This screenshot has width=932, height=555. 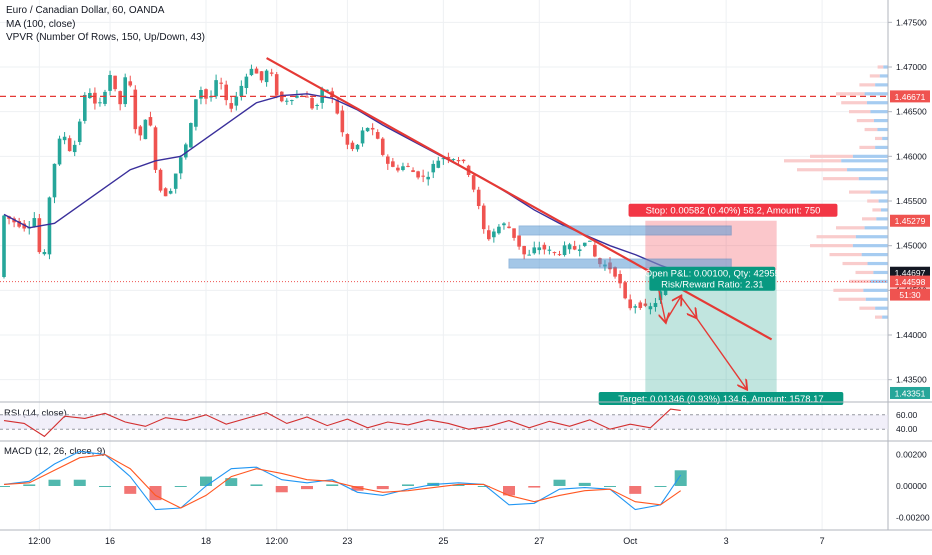 I want to click on supply-zone, so click(x=625, y=230).